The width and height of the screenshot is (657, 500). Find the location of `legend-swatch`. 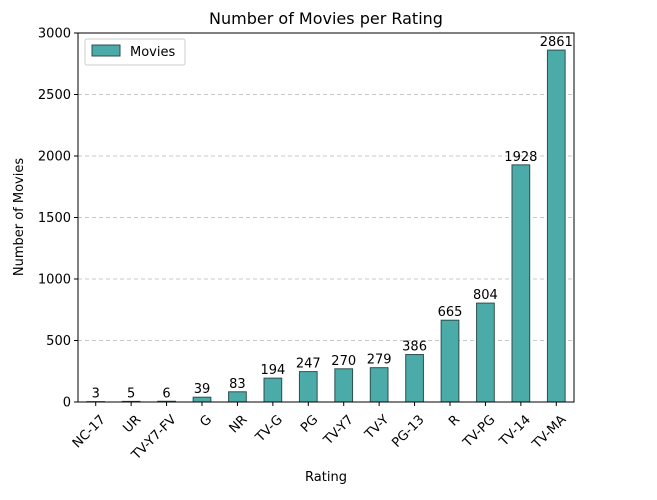

legend-swatch is located at coordinates (106, 50).